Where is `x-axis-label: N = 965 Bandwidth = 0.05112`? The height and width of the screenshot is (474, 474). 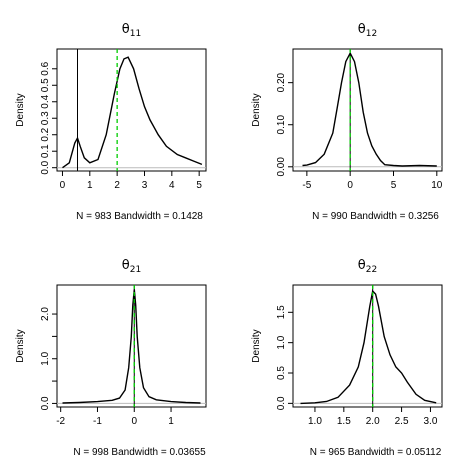
x-axis-label: N = 965 Bandwidth = 0.05112 is located at coordinates (376, 452).